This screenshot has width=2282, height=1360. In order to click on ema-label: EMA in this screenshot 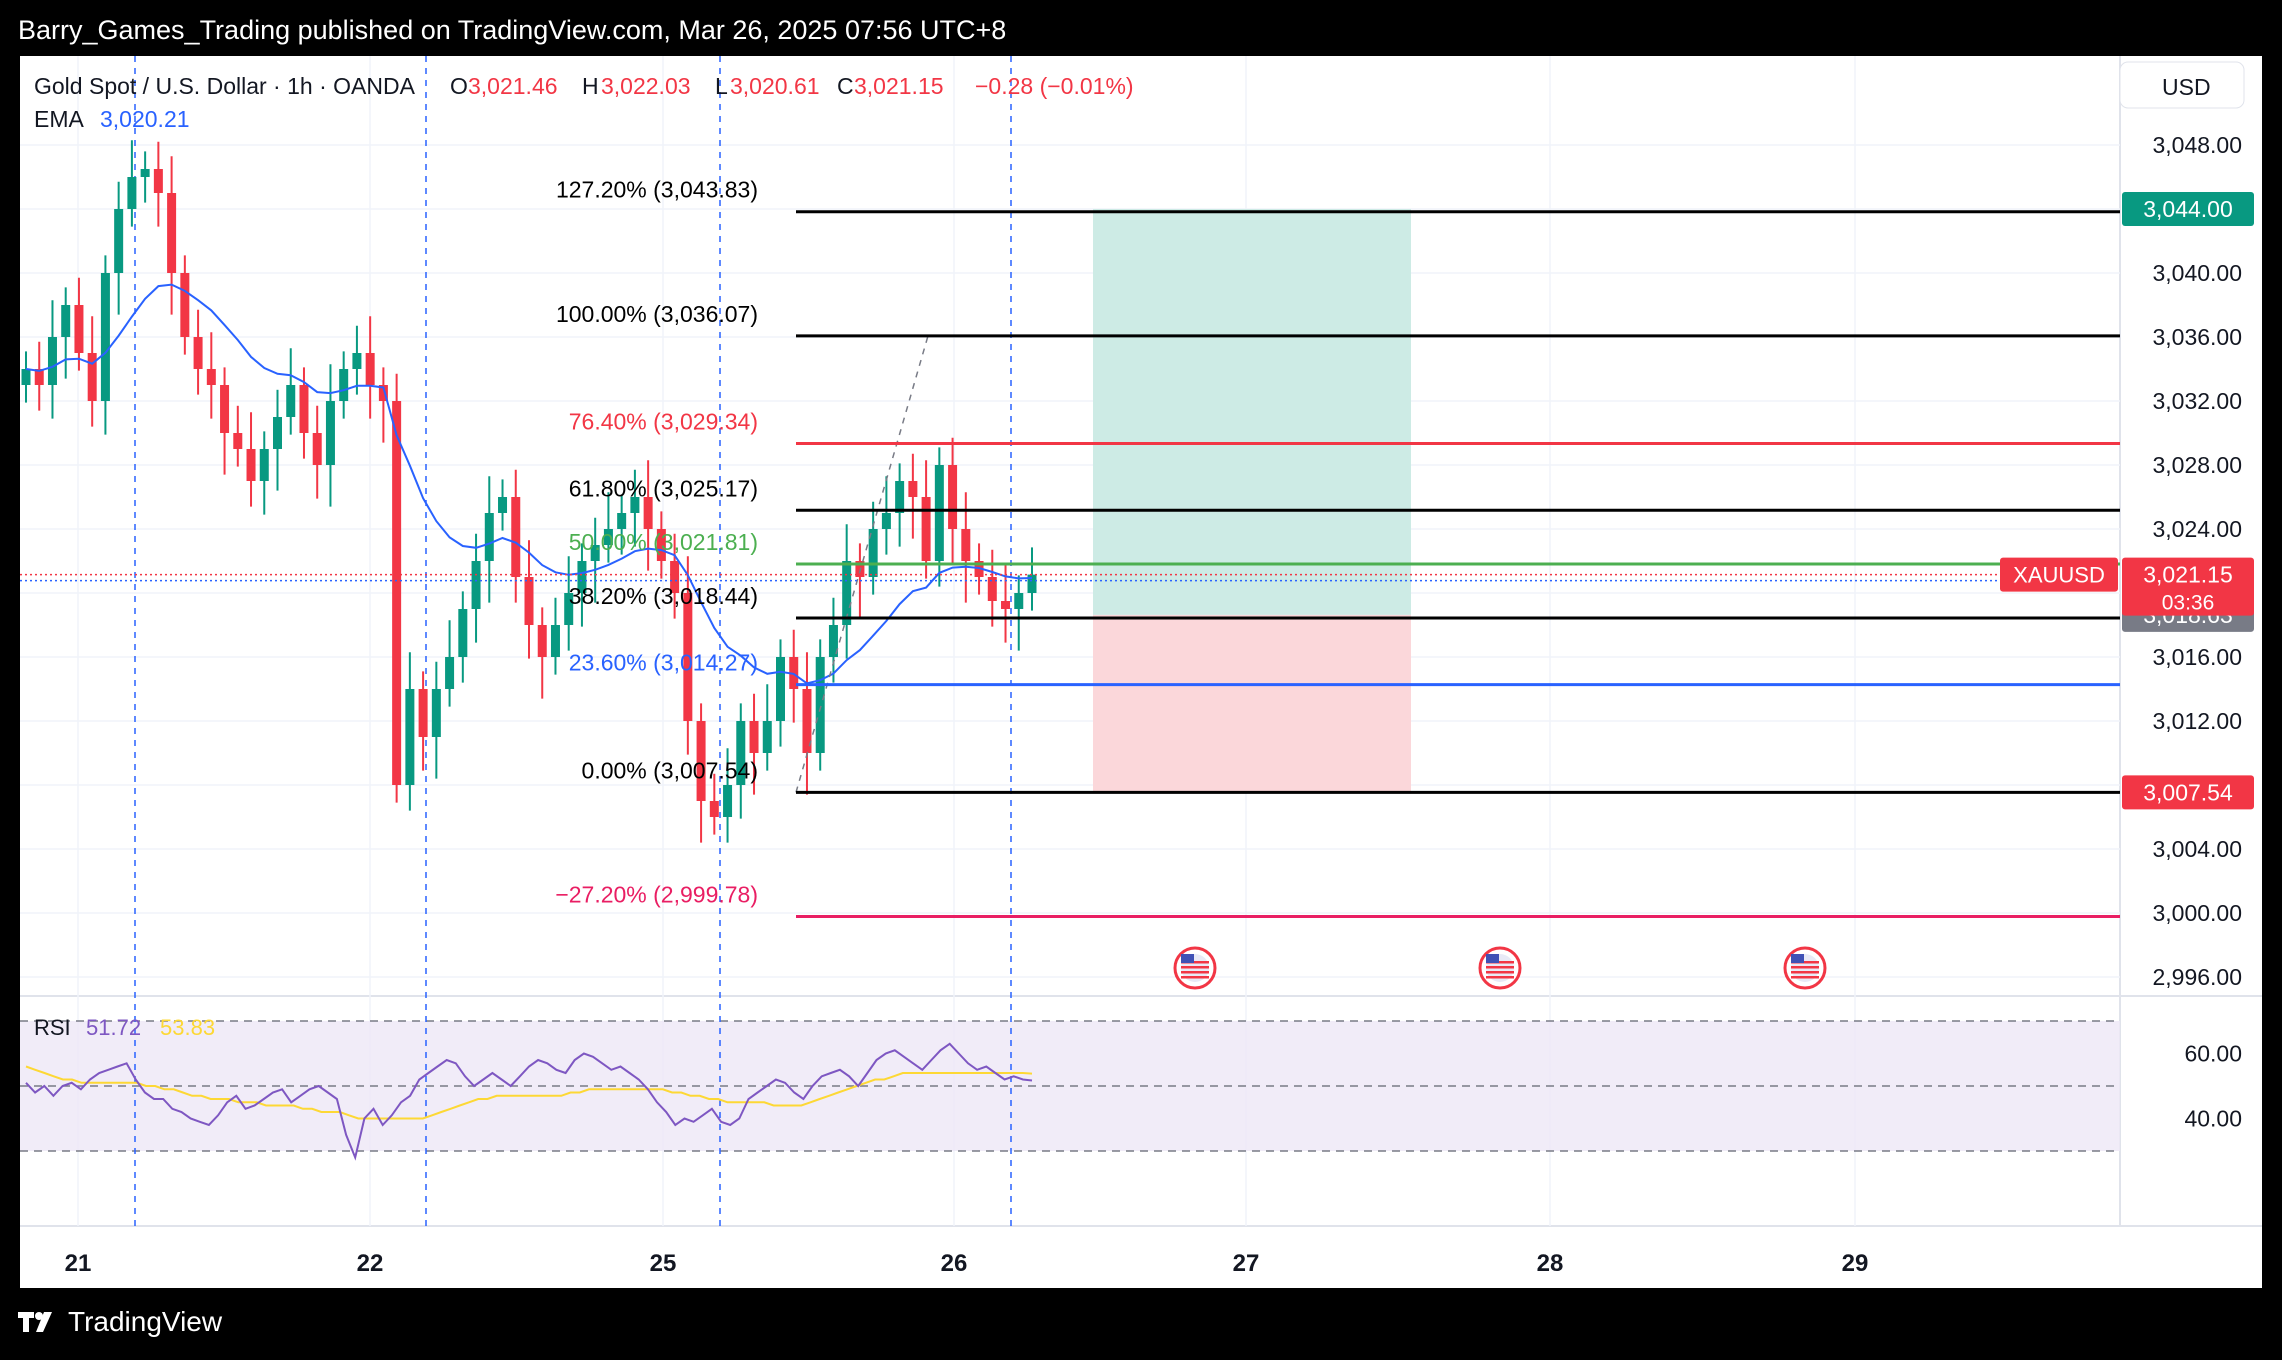, I will do `click(59, 119)`.